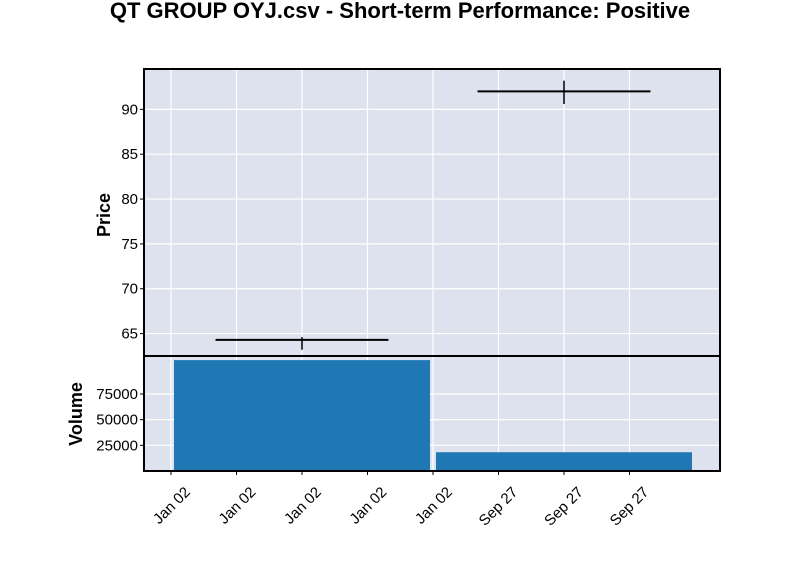  I want to click on price-tick-label: 65, so click(129, 334).